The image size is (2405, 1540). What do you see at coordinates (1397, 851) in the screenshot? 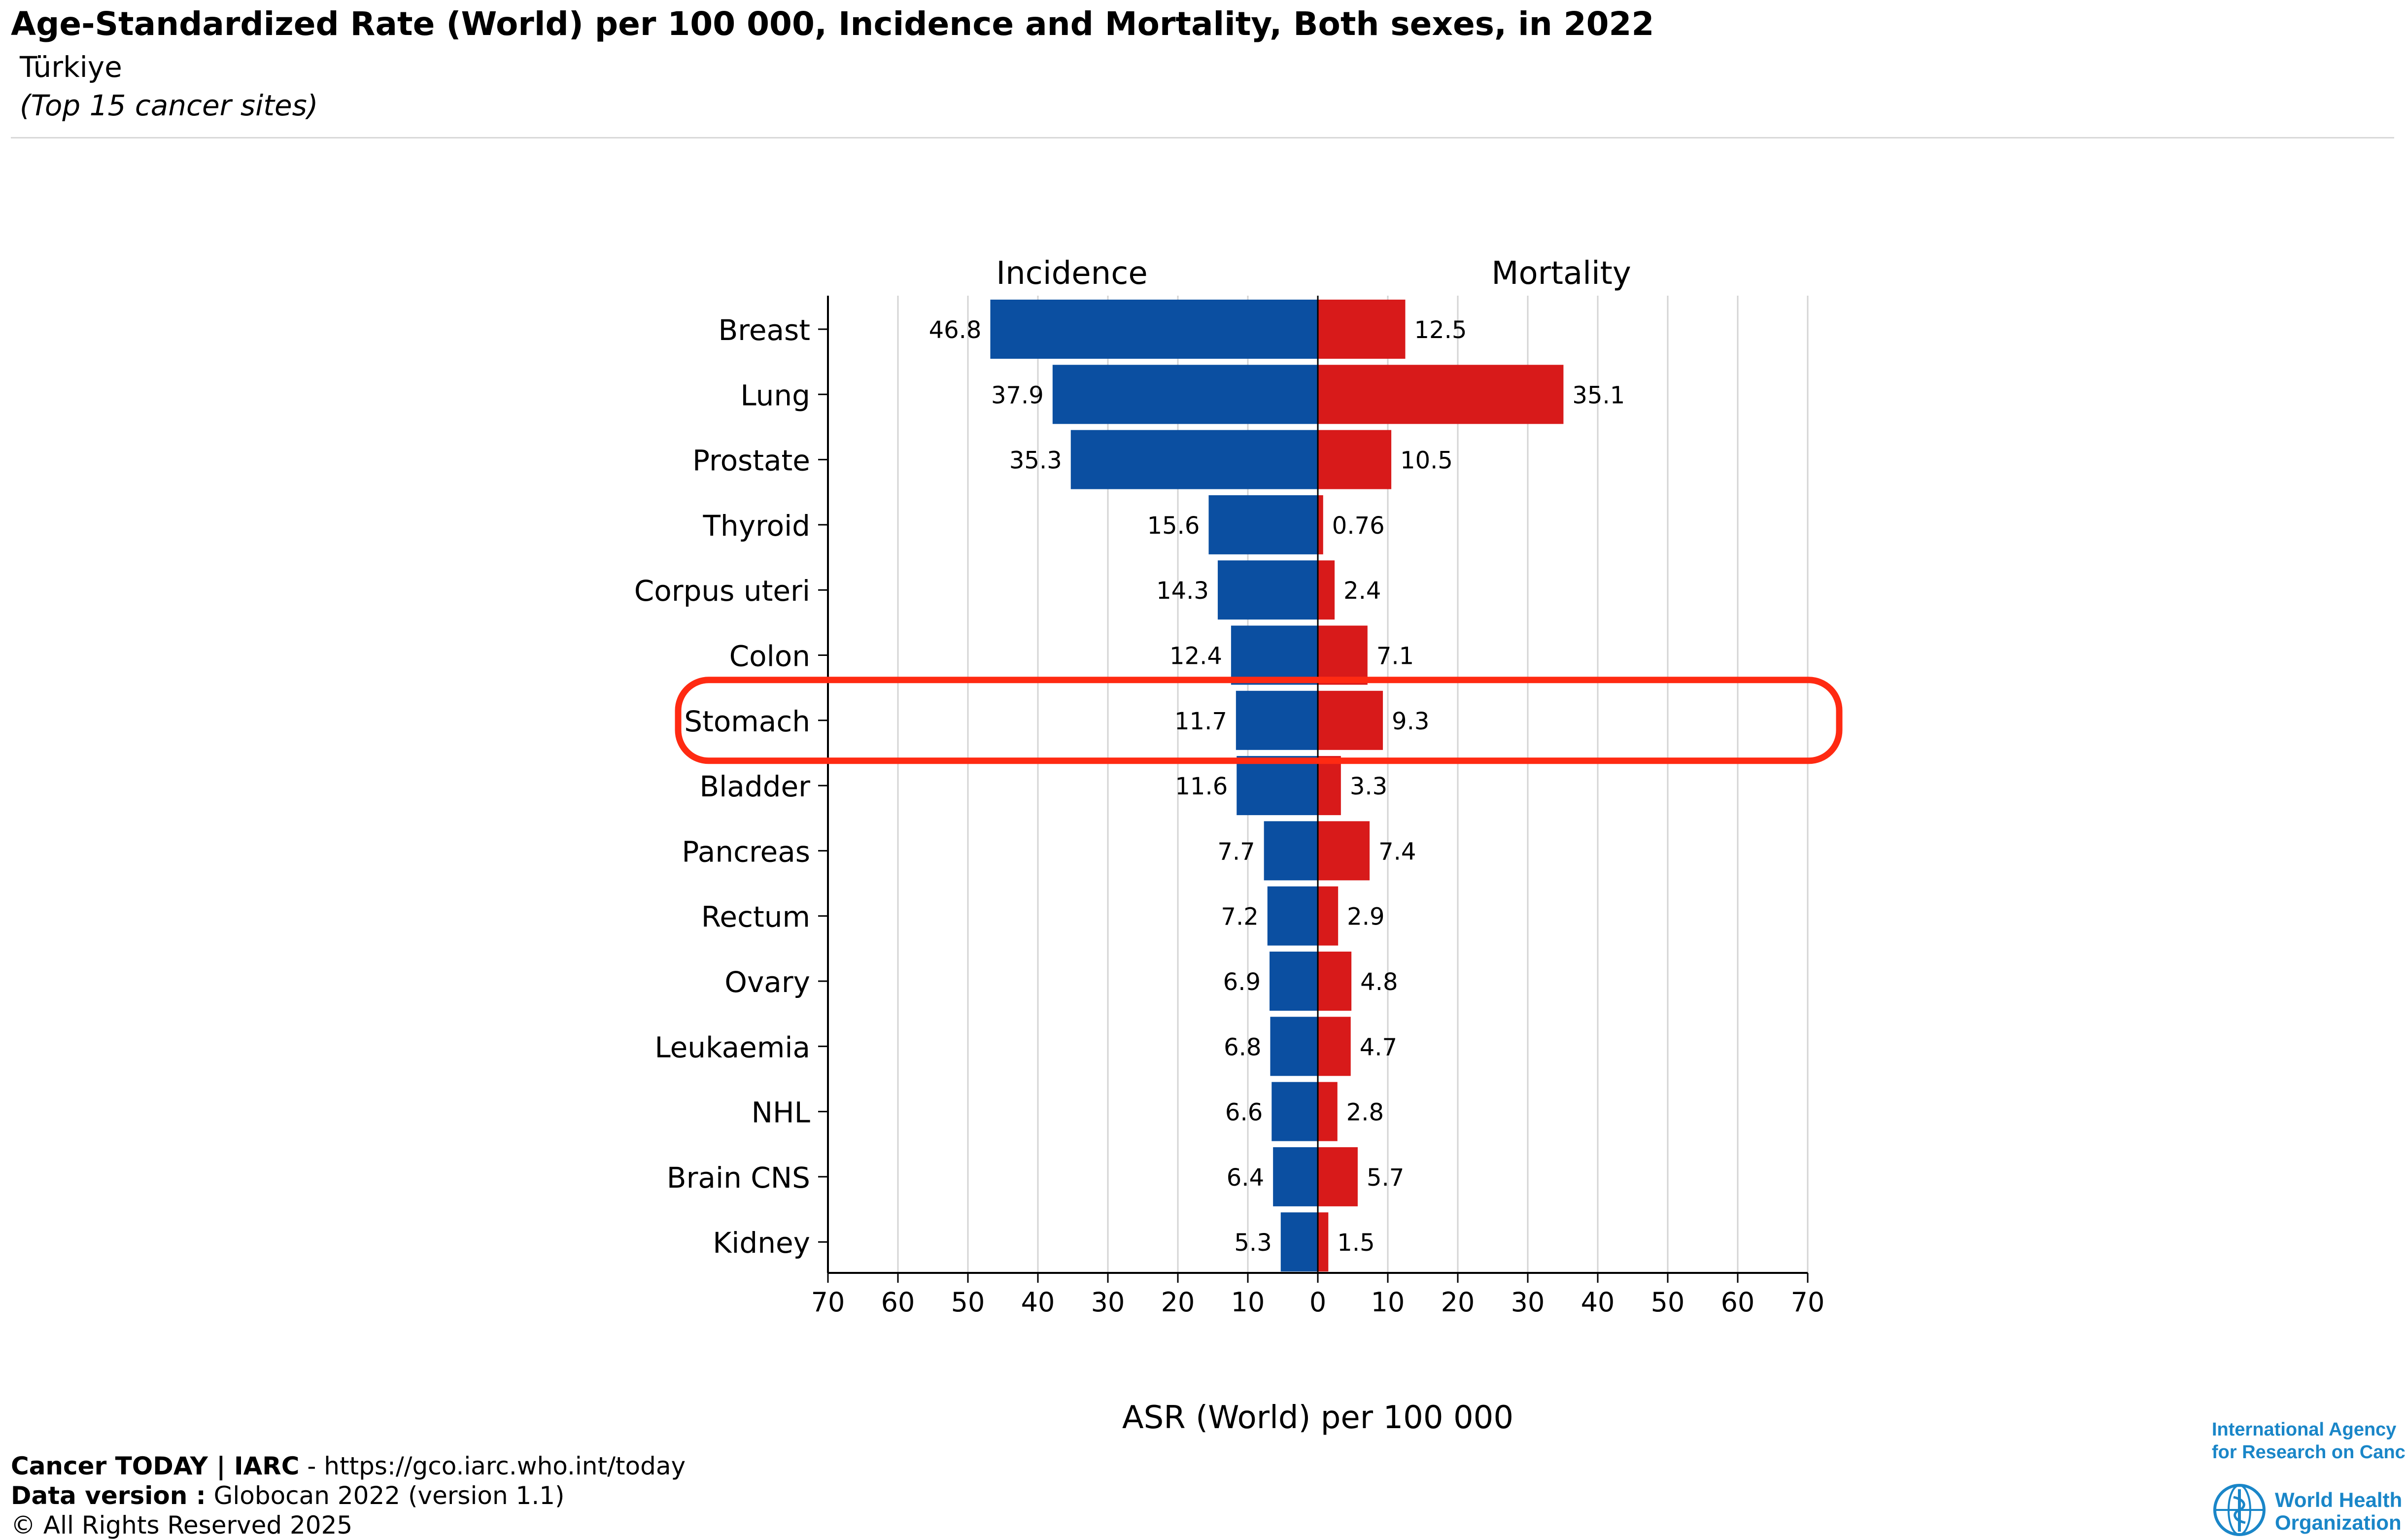
I see `mortality-value-label: 7.4` at bounding box center [1397, 851].